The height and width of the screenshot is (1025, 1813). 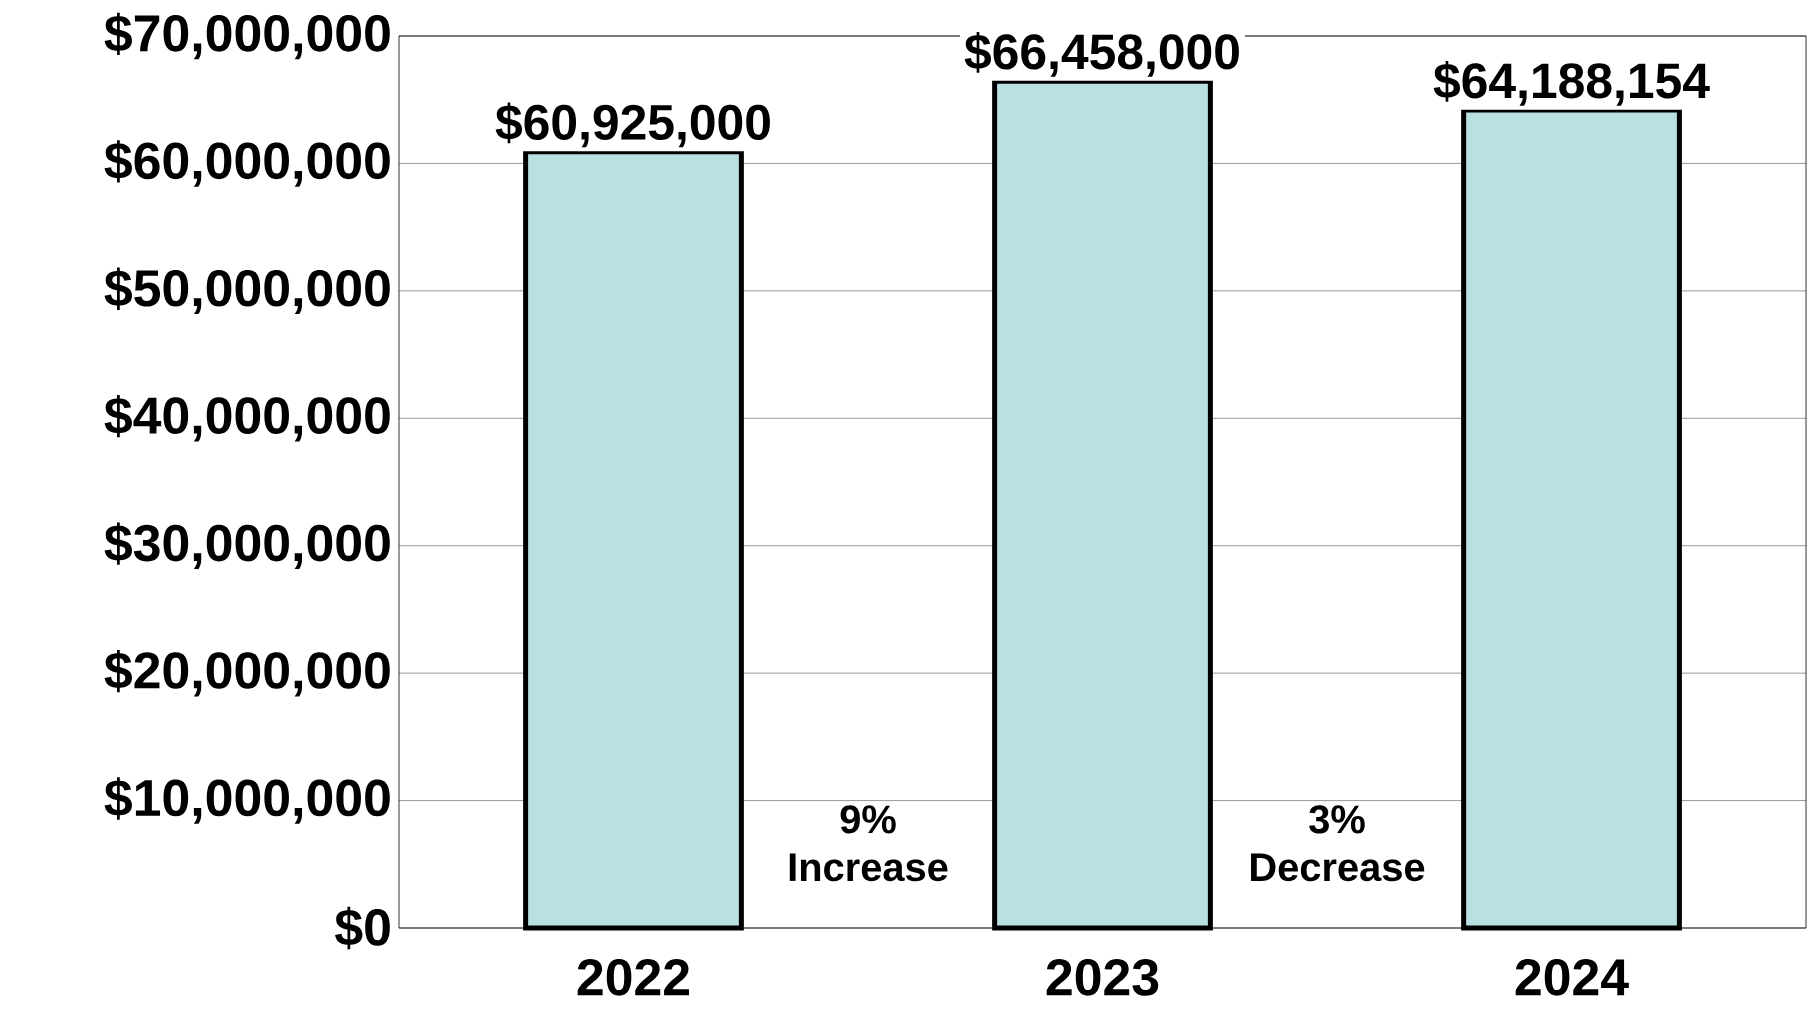 I want to click on data-label: $66,458,000, so click(x=1101, y=54).